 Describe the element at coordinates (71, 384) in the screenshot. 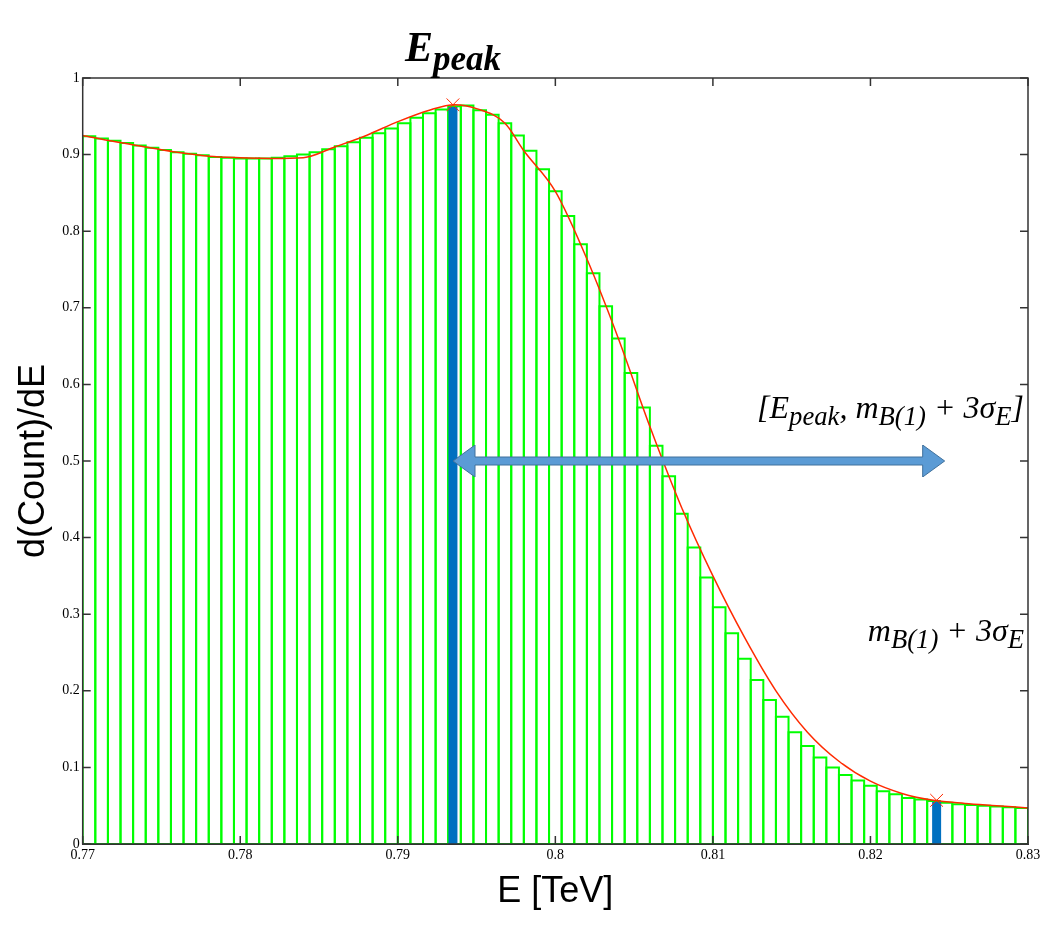

I see `y-tick-label: 0.6` at that location.